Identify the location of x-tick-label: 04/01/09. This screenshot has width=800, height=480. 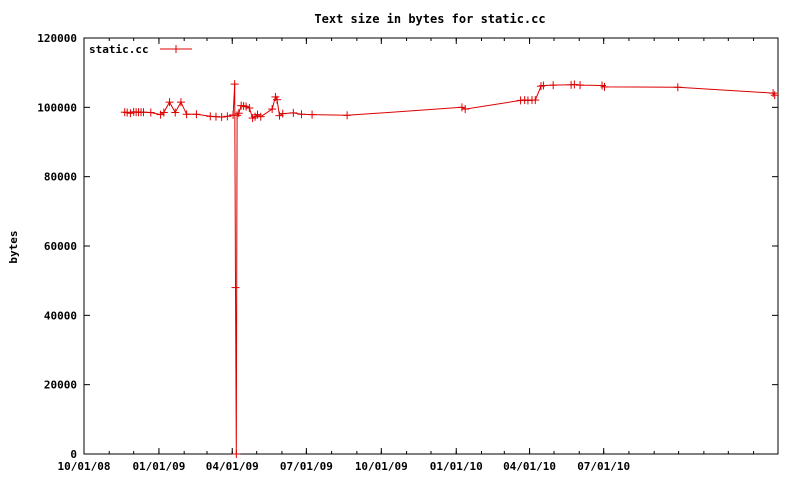
(232, 466).